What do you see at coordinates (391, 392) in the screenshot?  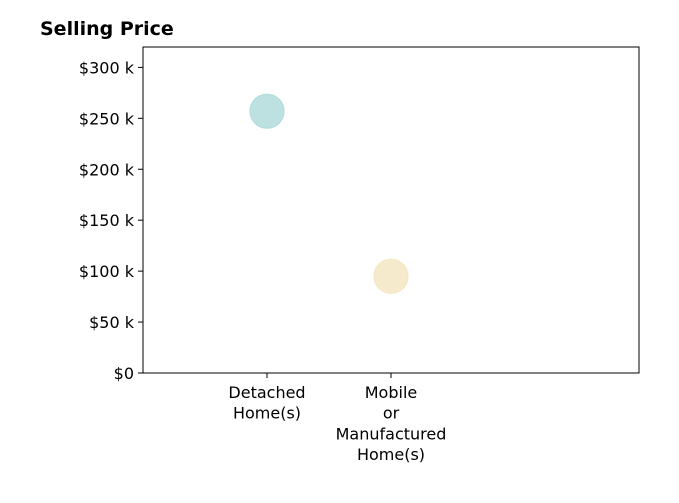 I see `x-tick-label: Mobile` at bounding box center [391, 392].